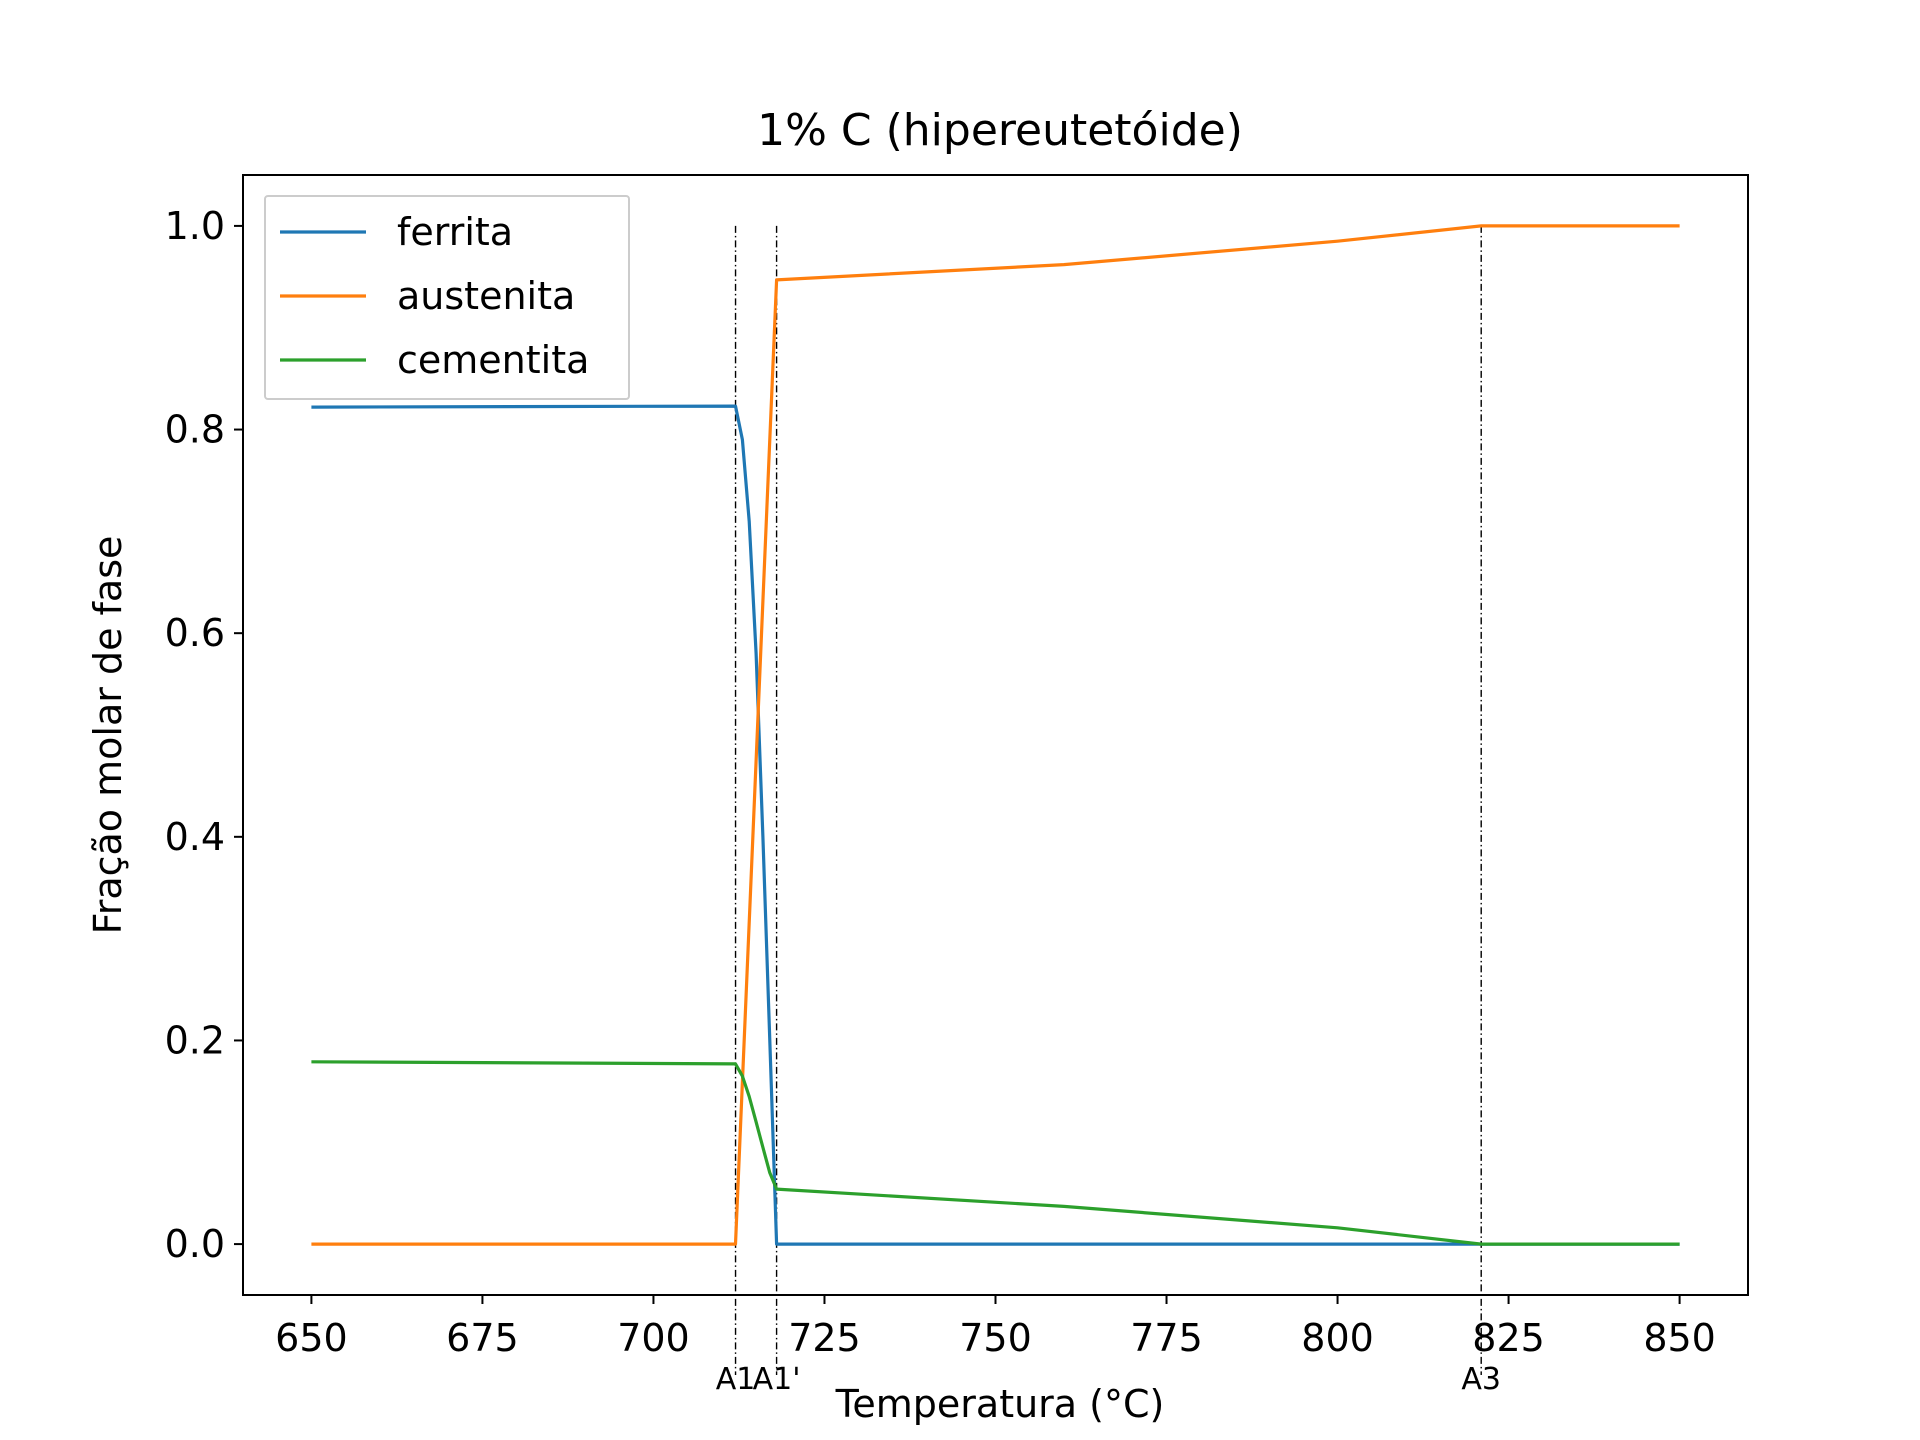  I want to click on legend-label-austenita: austenita, so click(486, 296).